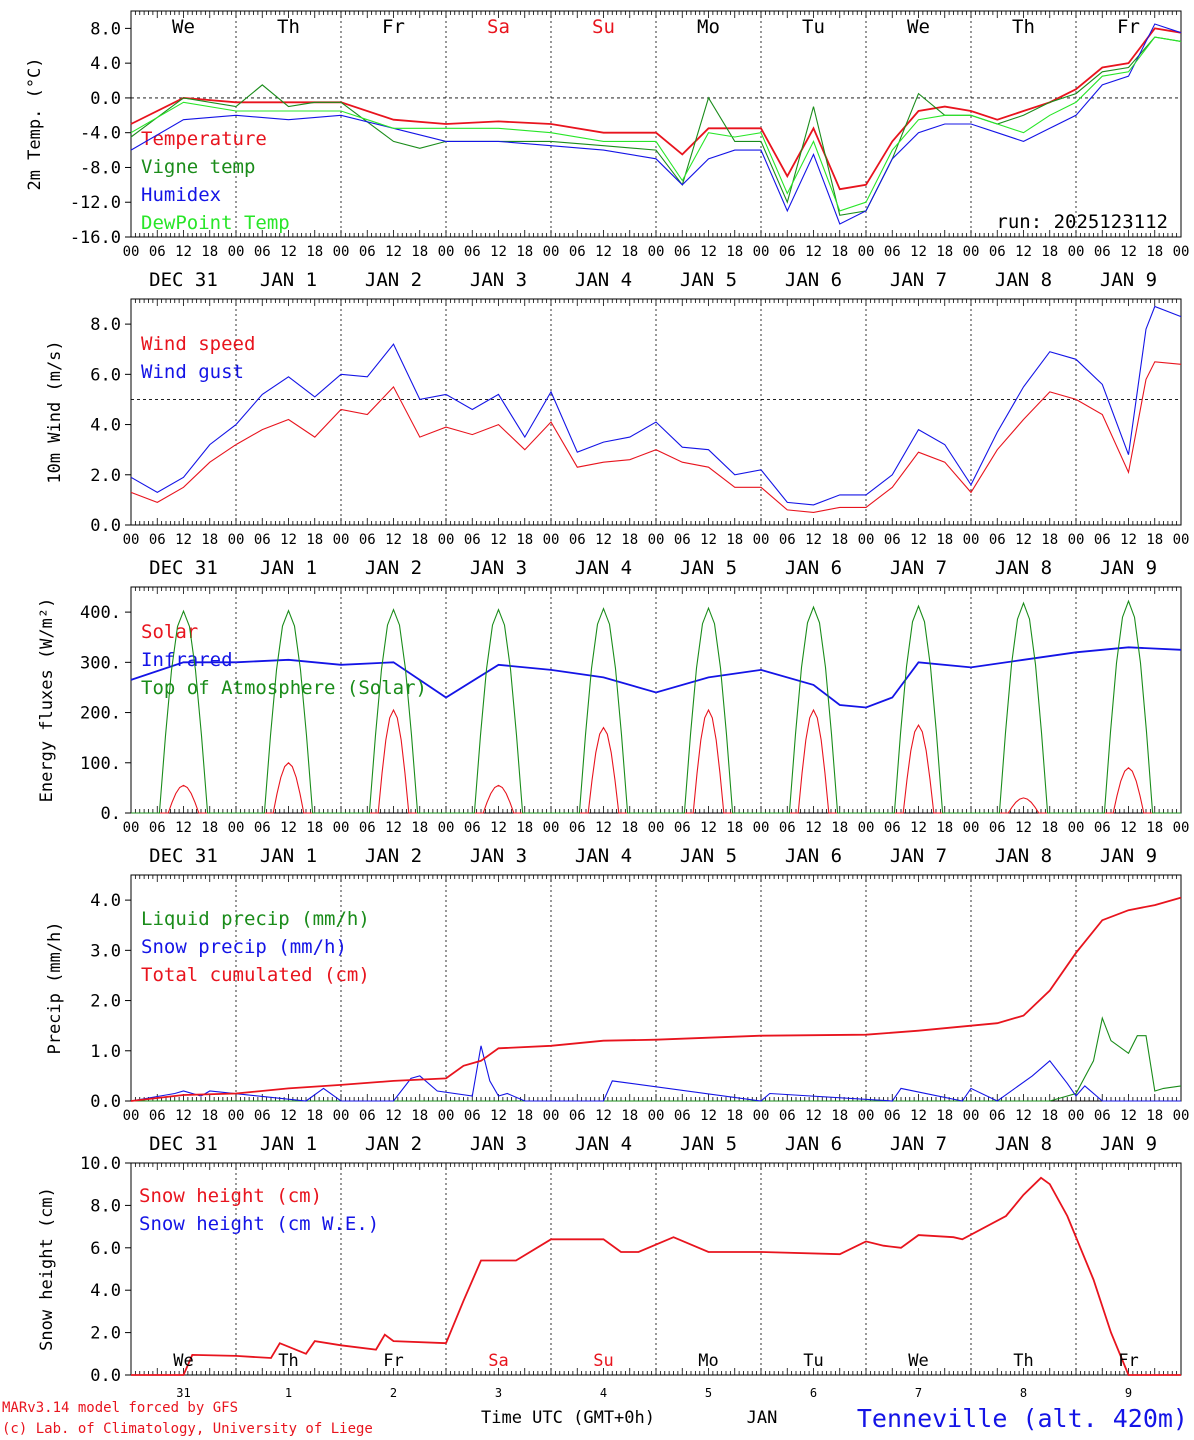  I want to click on plot-frame, so click(656, 412).